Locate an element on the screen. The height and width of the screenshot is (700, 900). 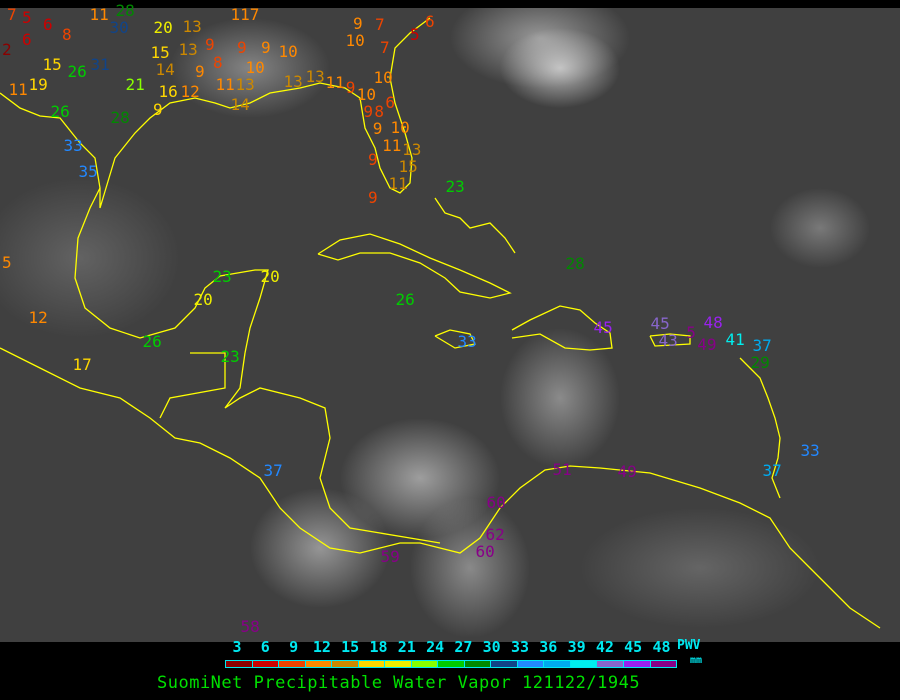
legend-tick: 24 is located at coordinates (435, 647).